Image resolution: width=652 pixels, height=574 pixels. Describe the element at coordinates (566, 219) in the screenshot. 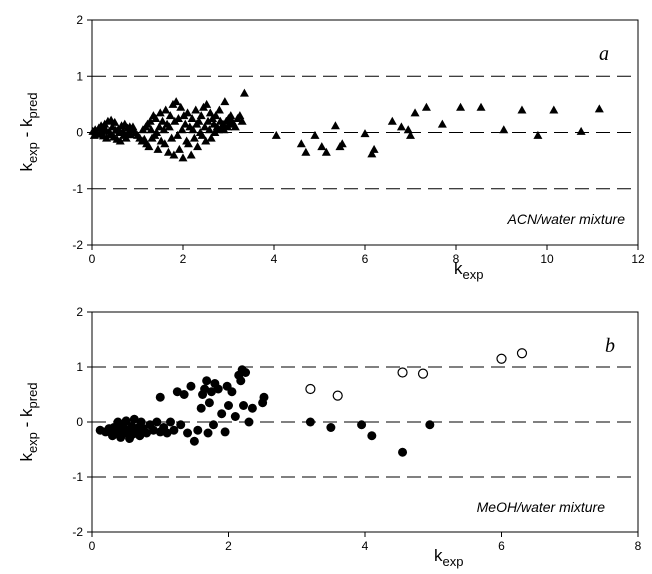

I see `annotation: ACN/water mixture` at that location.